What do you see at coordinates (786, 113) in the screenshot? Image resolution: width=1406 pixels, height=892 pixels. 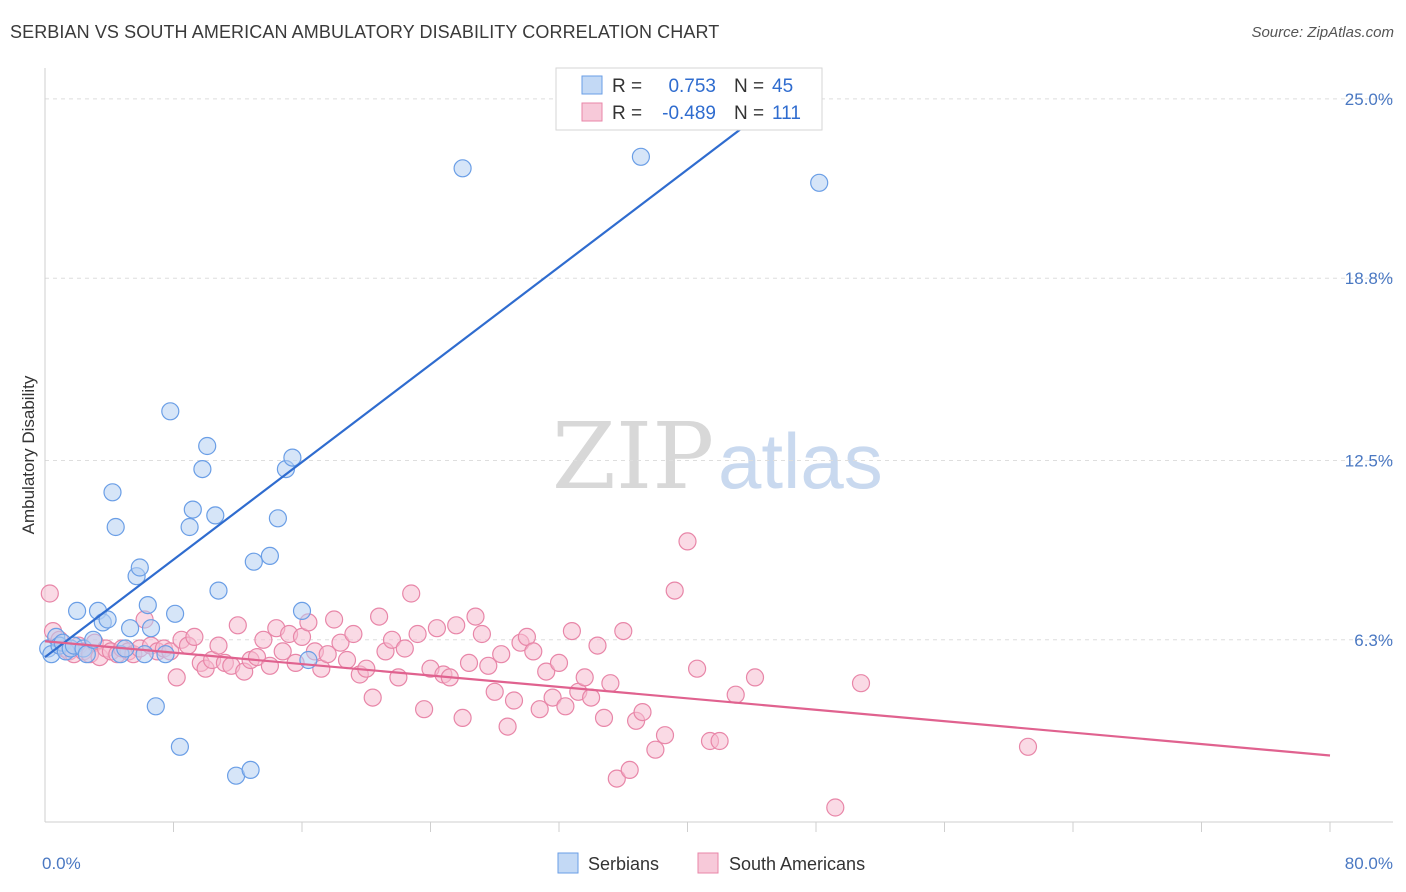 I see `legend-n-value-south-americans: 111` at bounding box center [786, 113].